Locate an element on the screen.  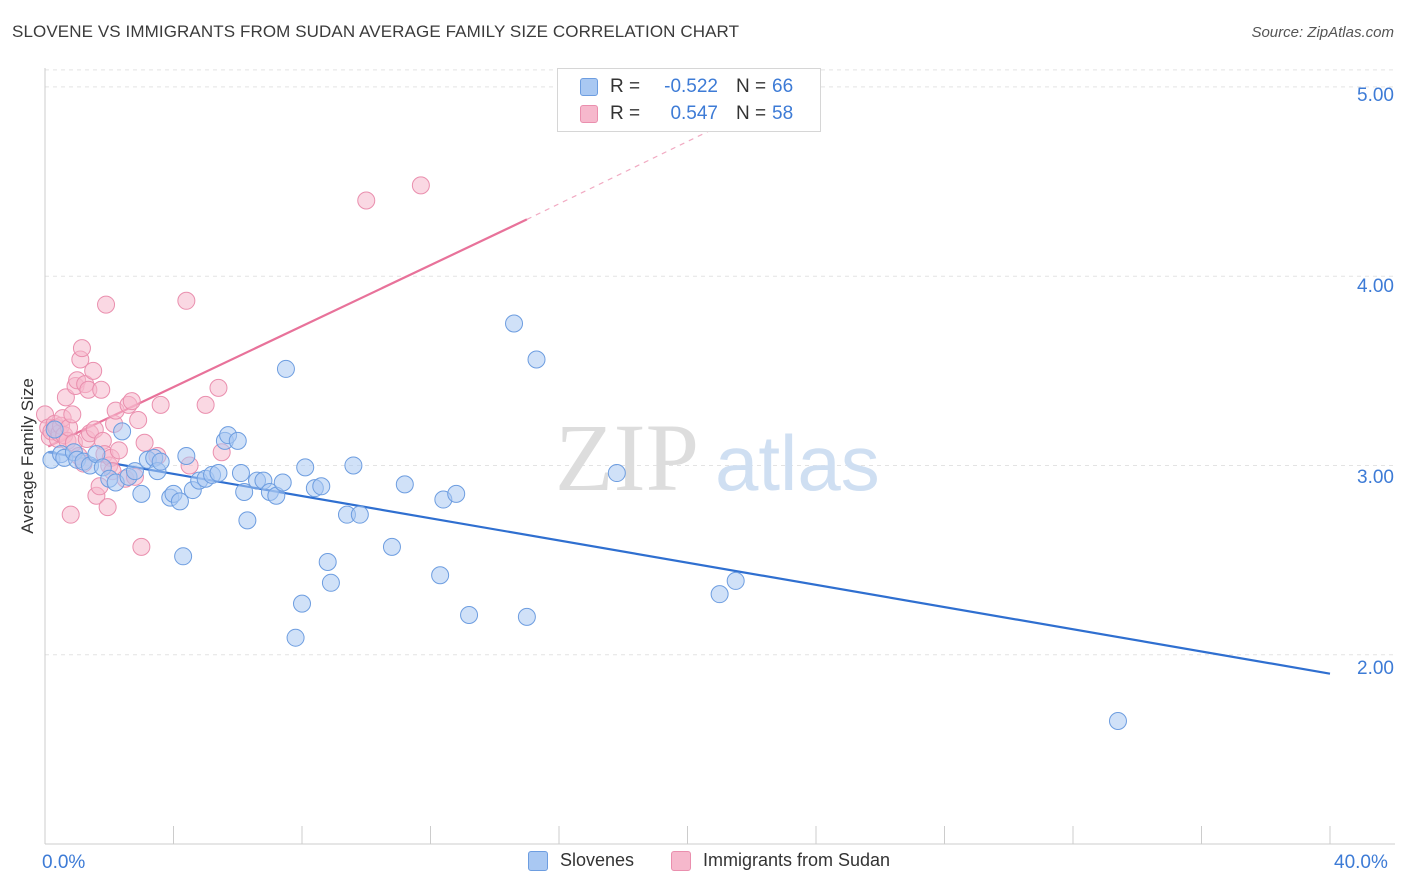
y-tick-2: 2.00 is located at coordinates (1375, 668).